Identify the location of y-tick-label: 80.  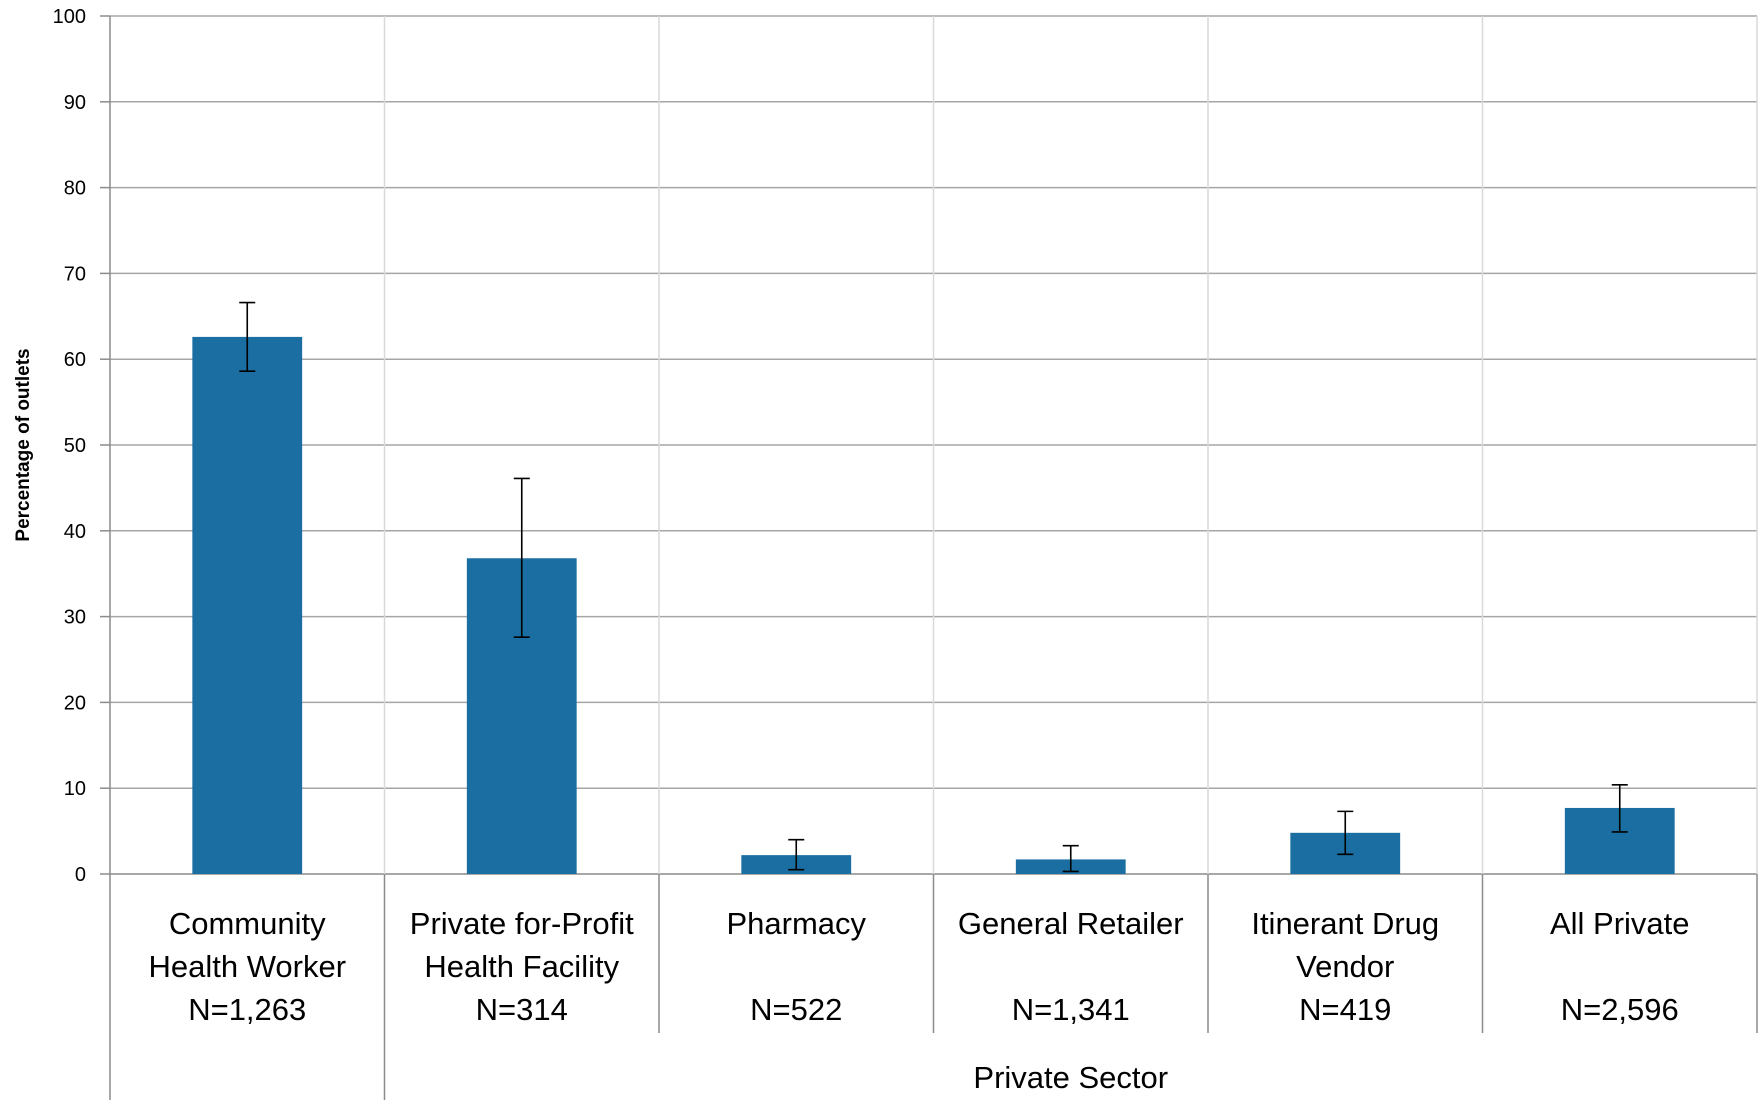
(75, 189).